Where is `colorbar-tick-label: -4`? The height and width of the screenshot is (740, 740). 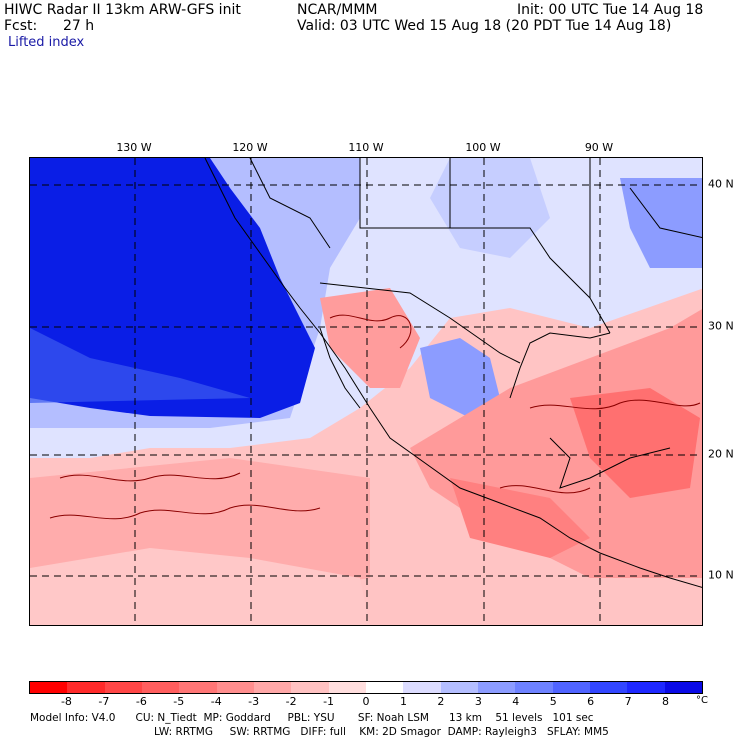
colorbar-tick-label: -4 is located at coordinates (216, 701).